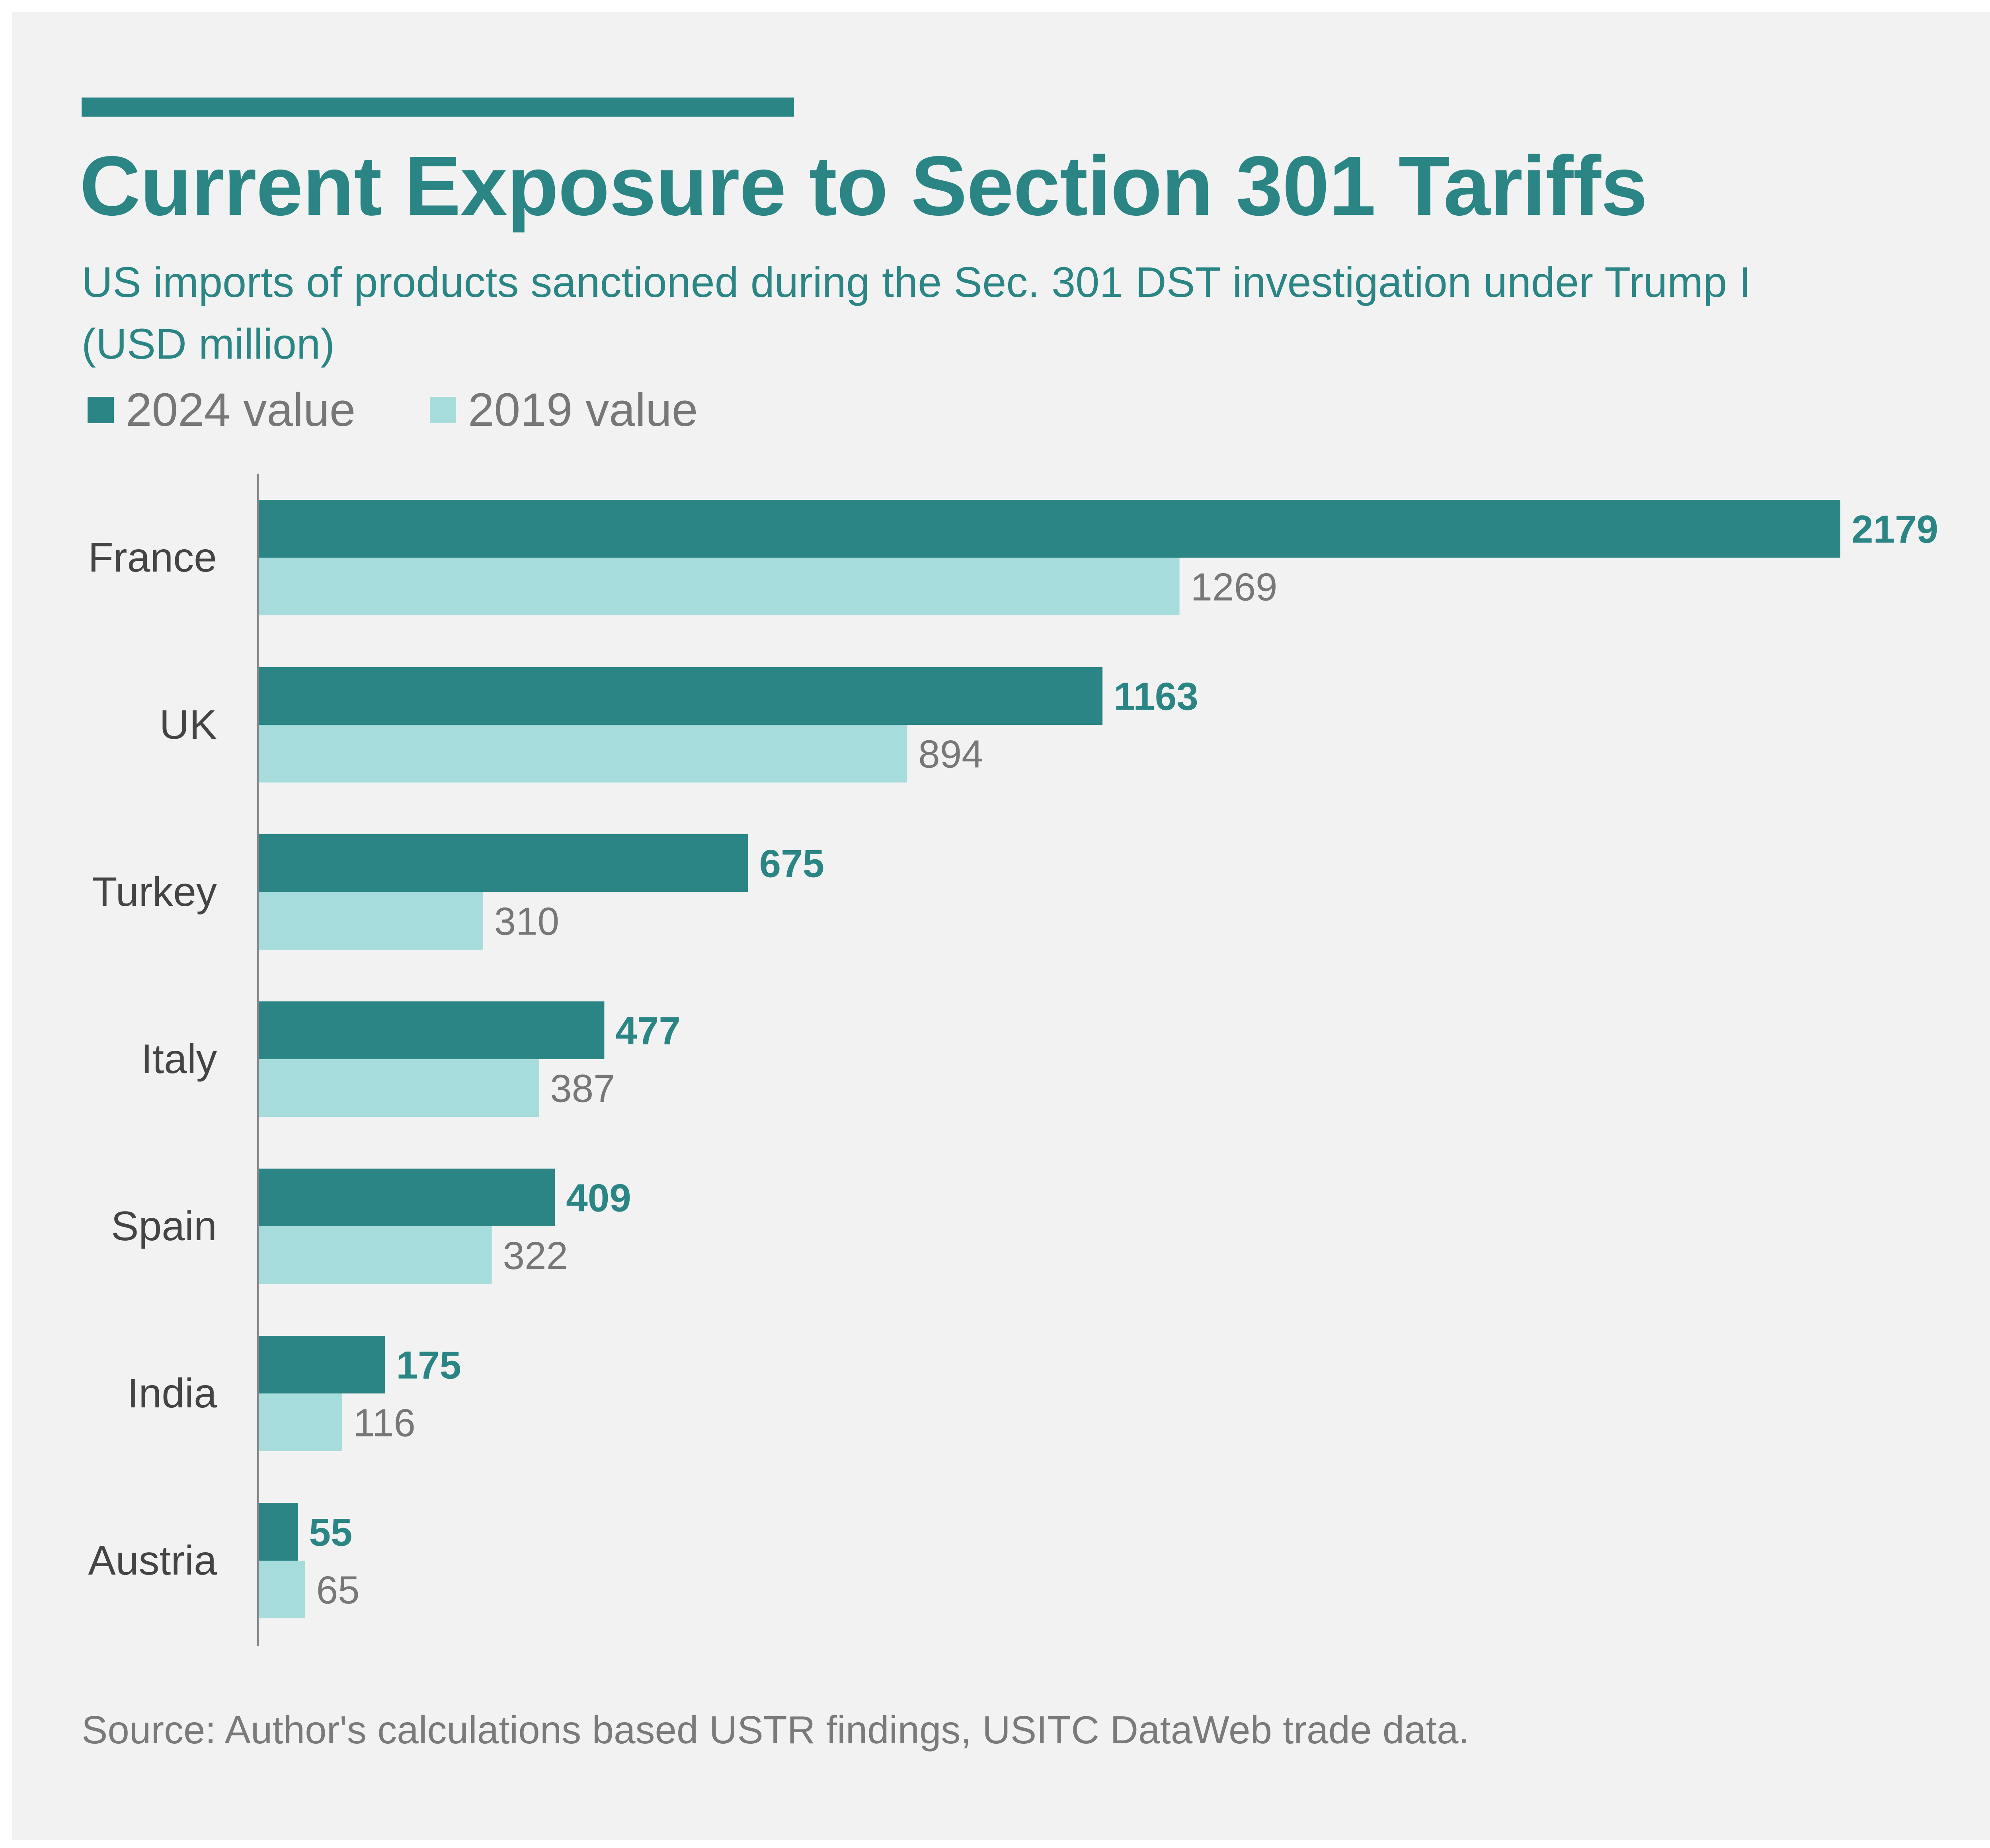  Describe the element at coordinates (322, 1364) in the screenshot. I see `bar-2024-india` at that location.